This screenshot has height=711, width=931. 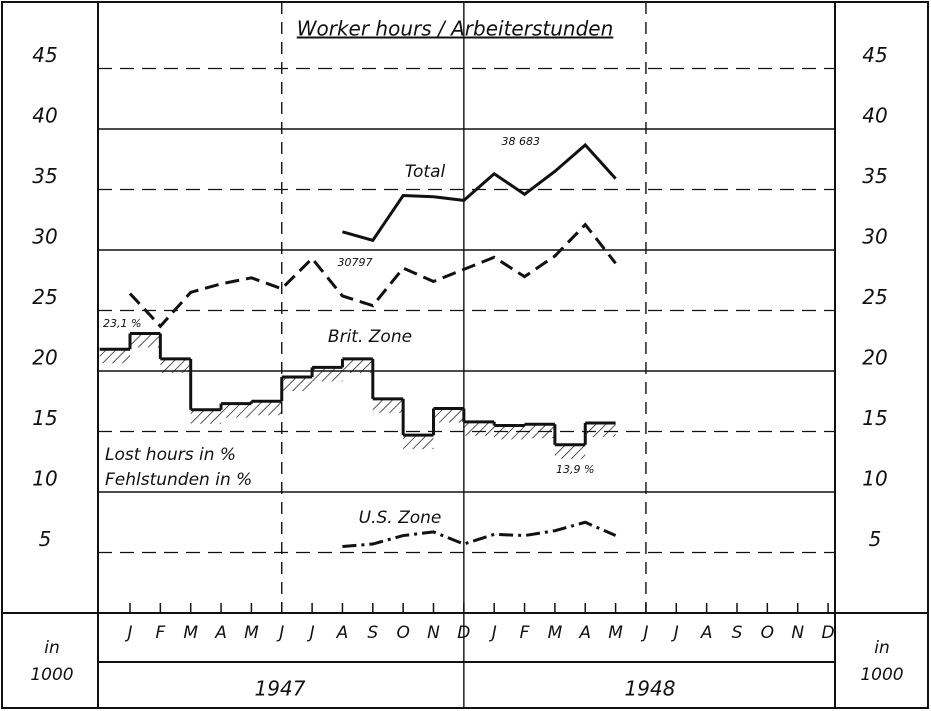 What do you see at coordinates (650, 689) in the screenshot?
I see `year-label: 1948` at bounding box center [650, 689].